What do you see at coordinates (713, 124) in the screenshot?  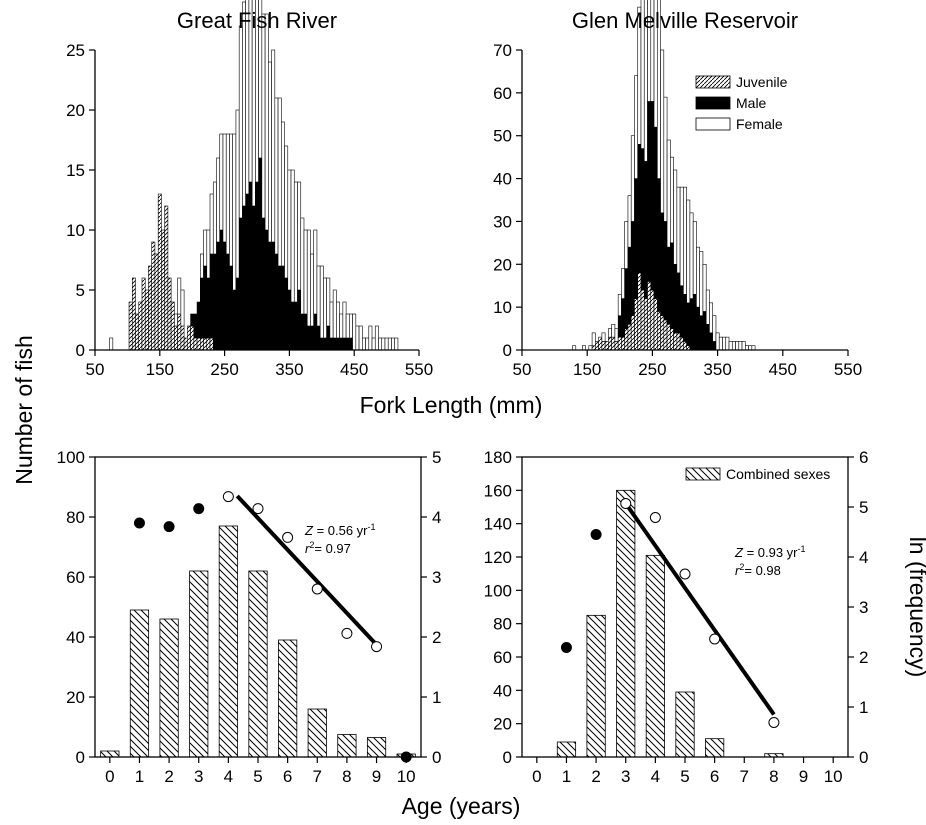 I see `legend-swatch-female` at bounding box center [713, 124].